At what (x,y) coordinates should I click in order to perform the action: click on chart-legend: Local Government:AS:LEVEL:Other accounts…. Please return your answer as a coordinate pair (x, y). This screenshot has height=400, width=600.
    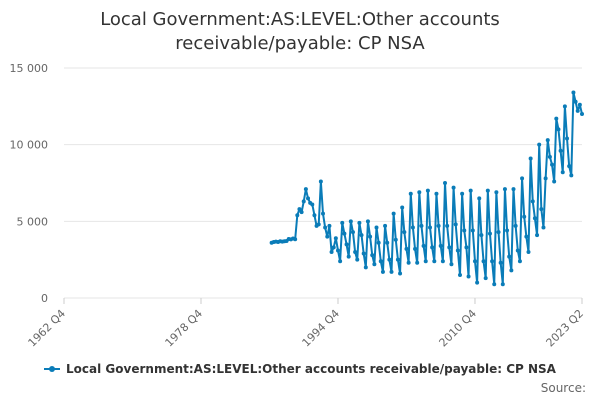
    Looking at the image, I should click on (300, 369).